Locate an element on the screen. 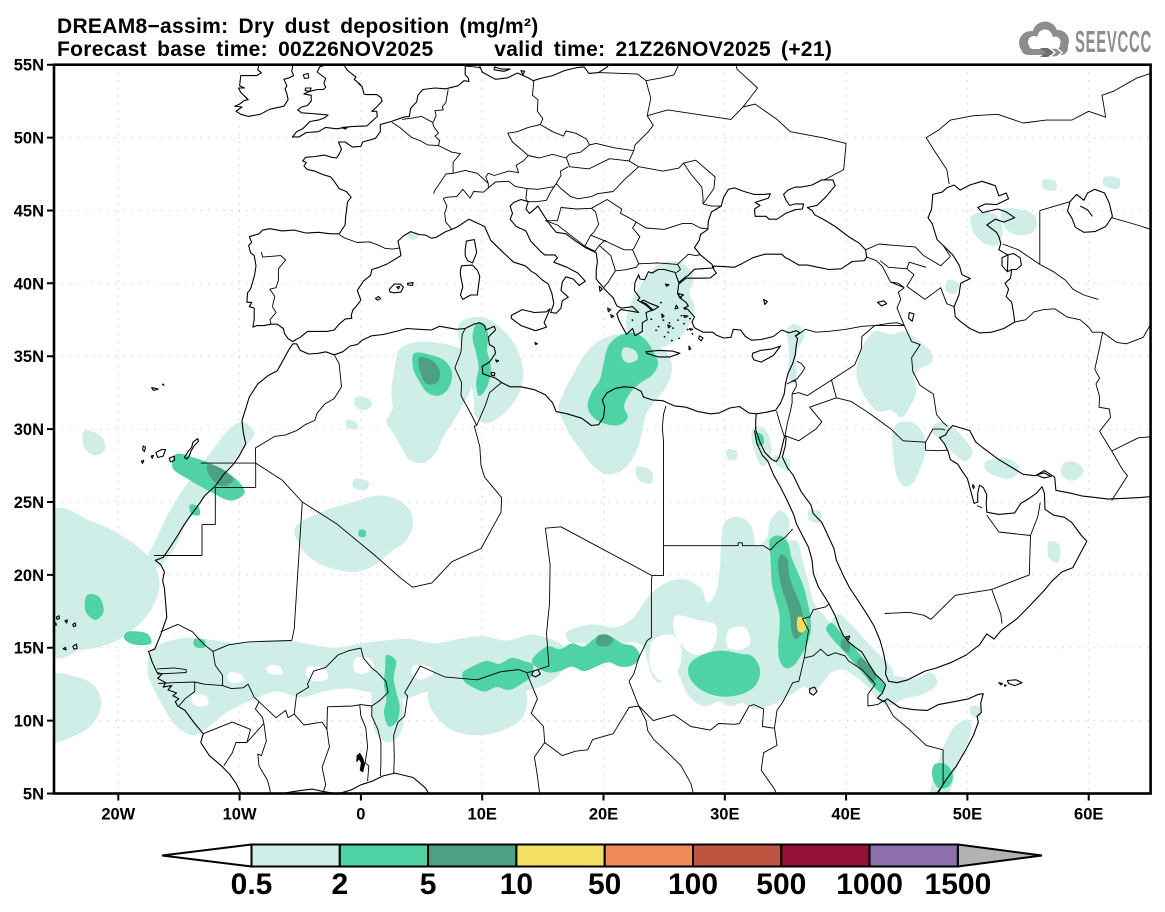  svg-text: 2 is located at coordinates (339, 884).